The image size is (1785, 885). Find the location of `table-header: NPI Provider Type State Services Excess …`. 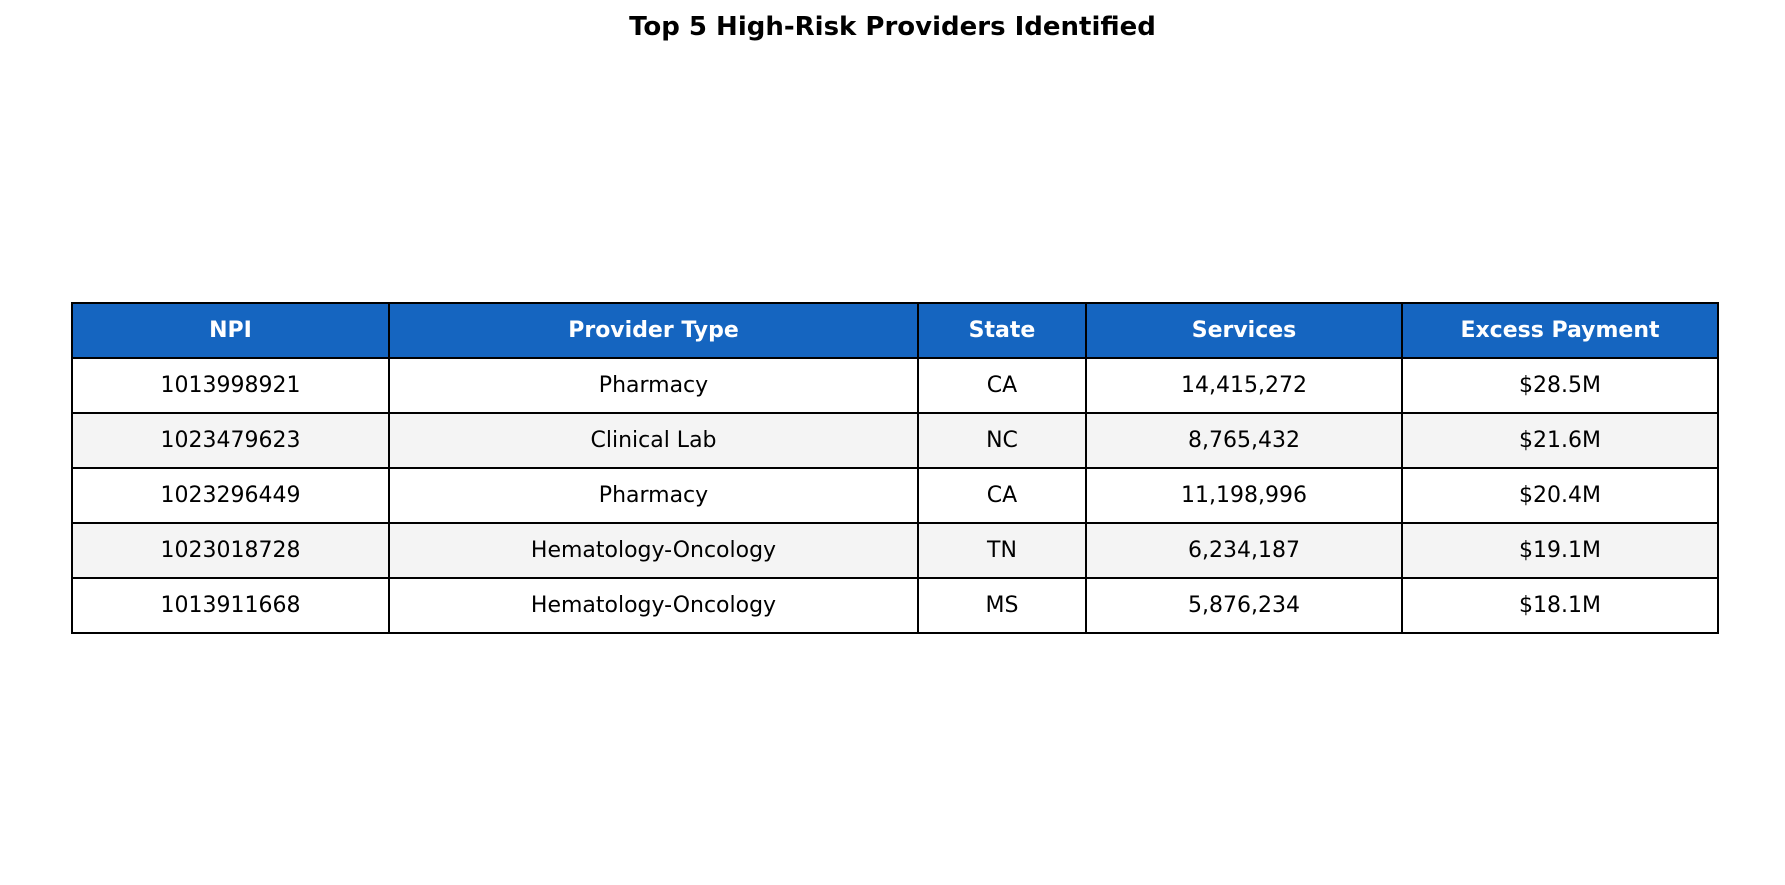

table-header: NPI Provider Type State Services Excess … is located at coordinates (895, 330).